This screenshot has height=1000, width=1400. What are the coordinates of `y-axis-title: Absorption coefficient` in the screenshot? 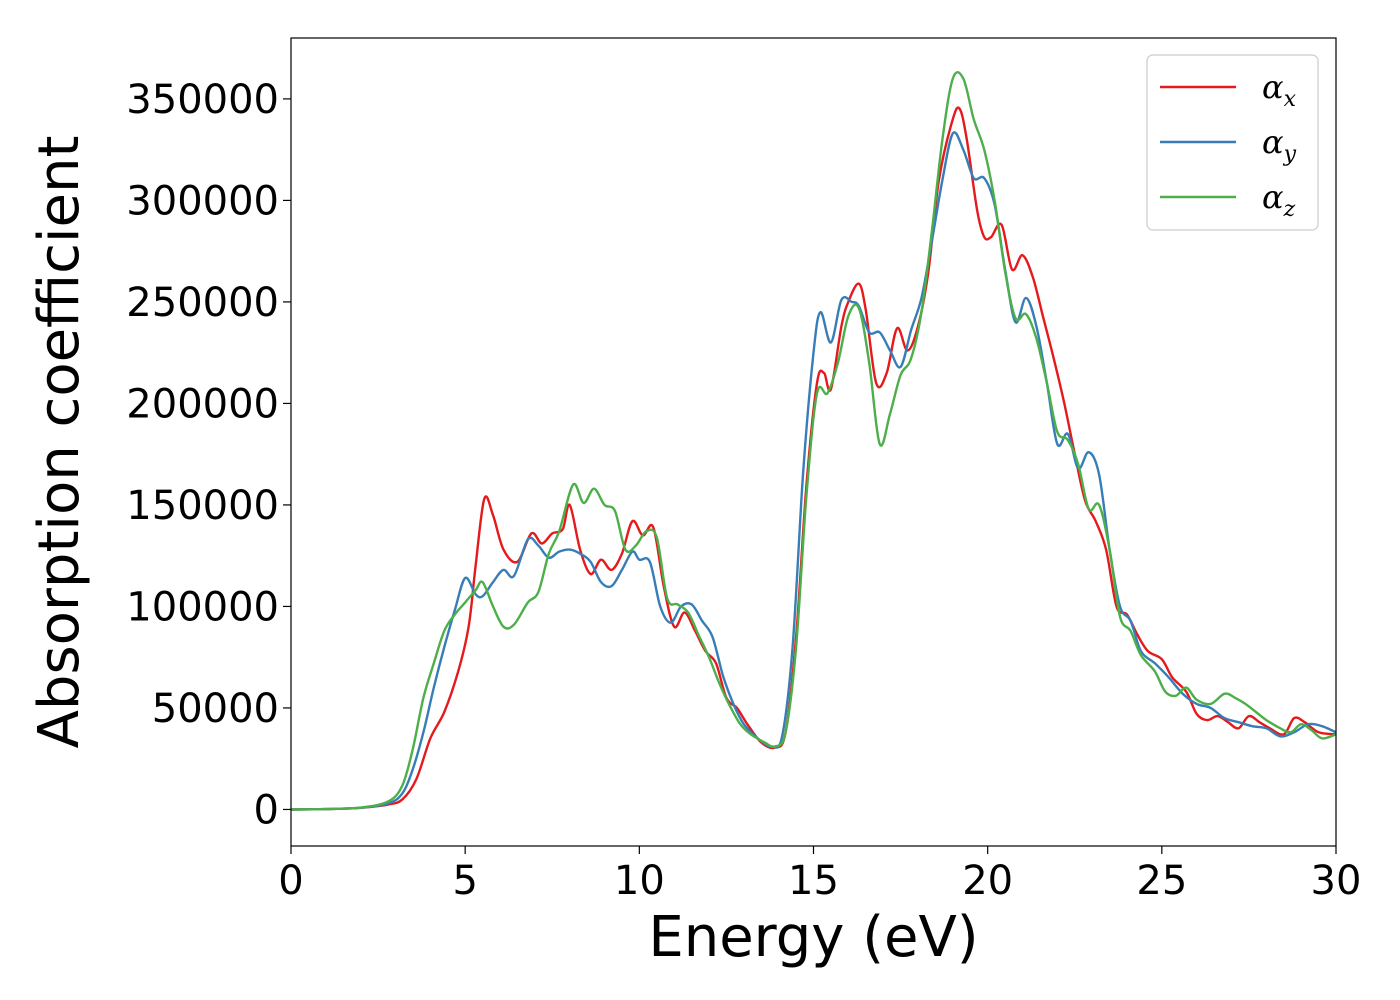 It's located at (59, 442).